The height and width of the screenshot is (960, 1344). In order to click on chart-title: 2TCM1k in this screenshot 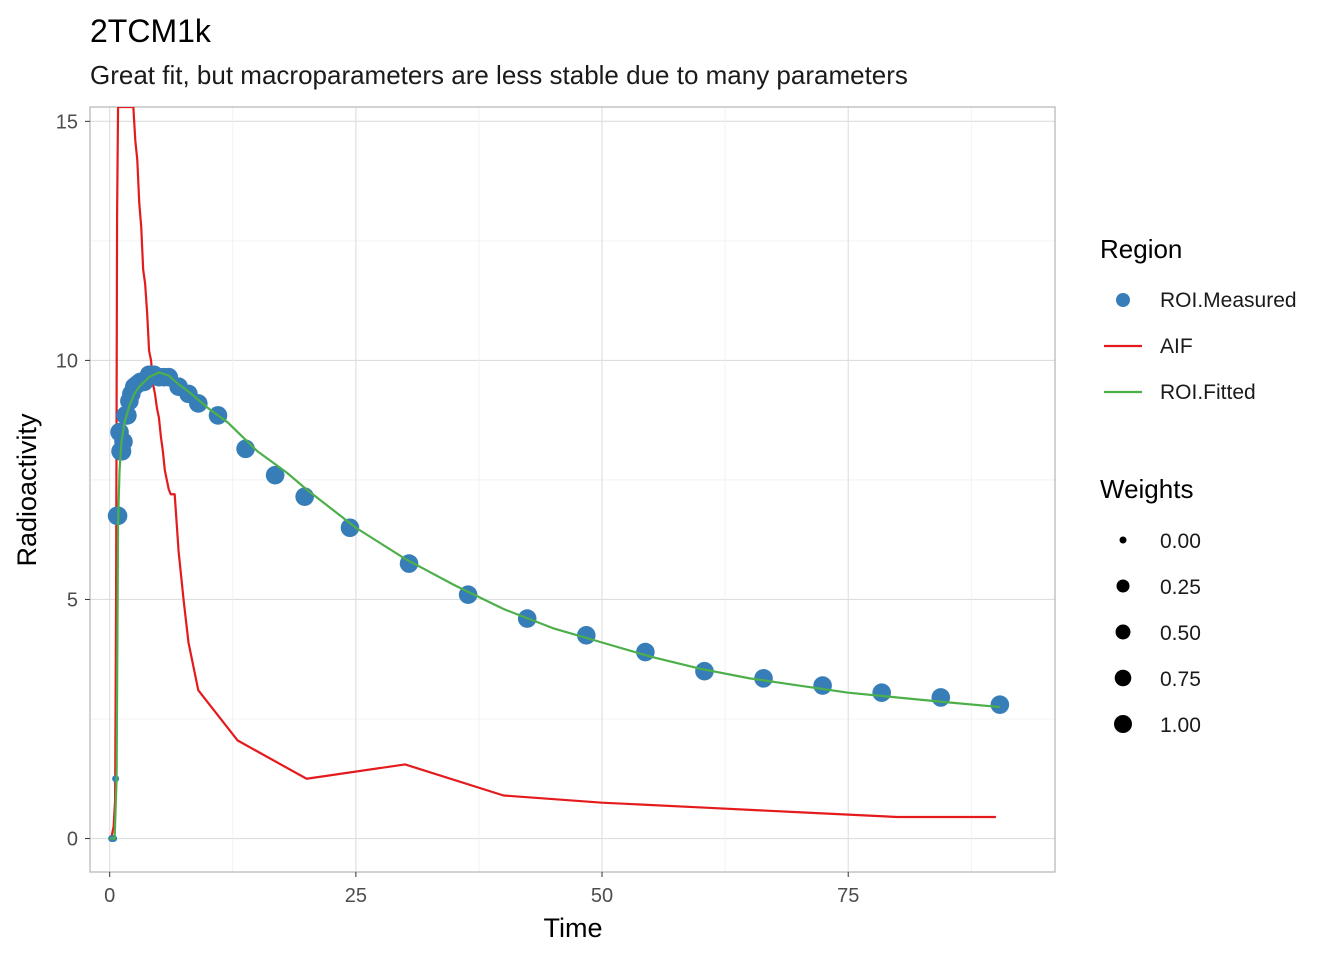, I will do `click(151, 31)`.